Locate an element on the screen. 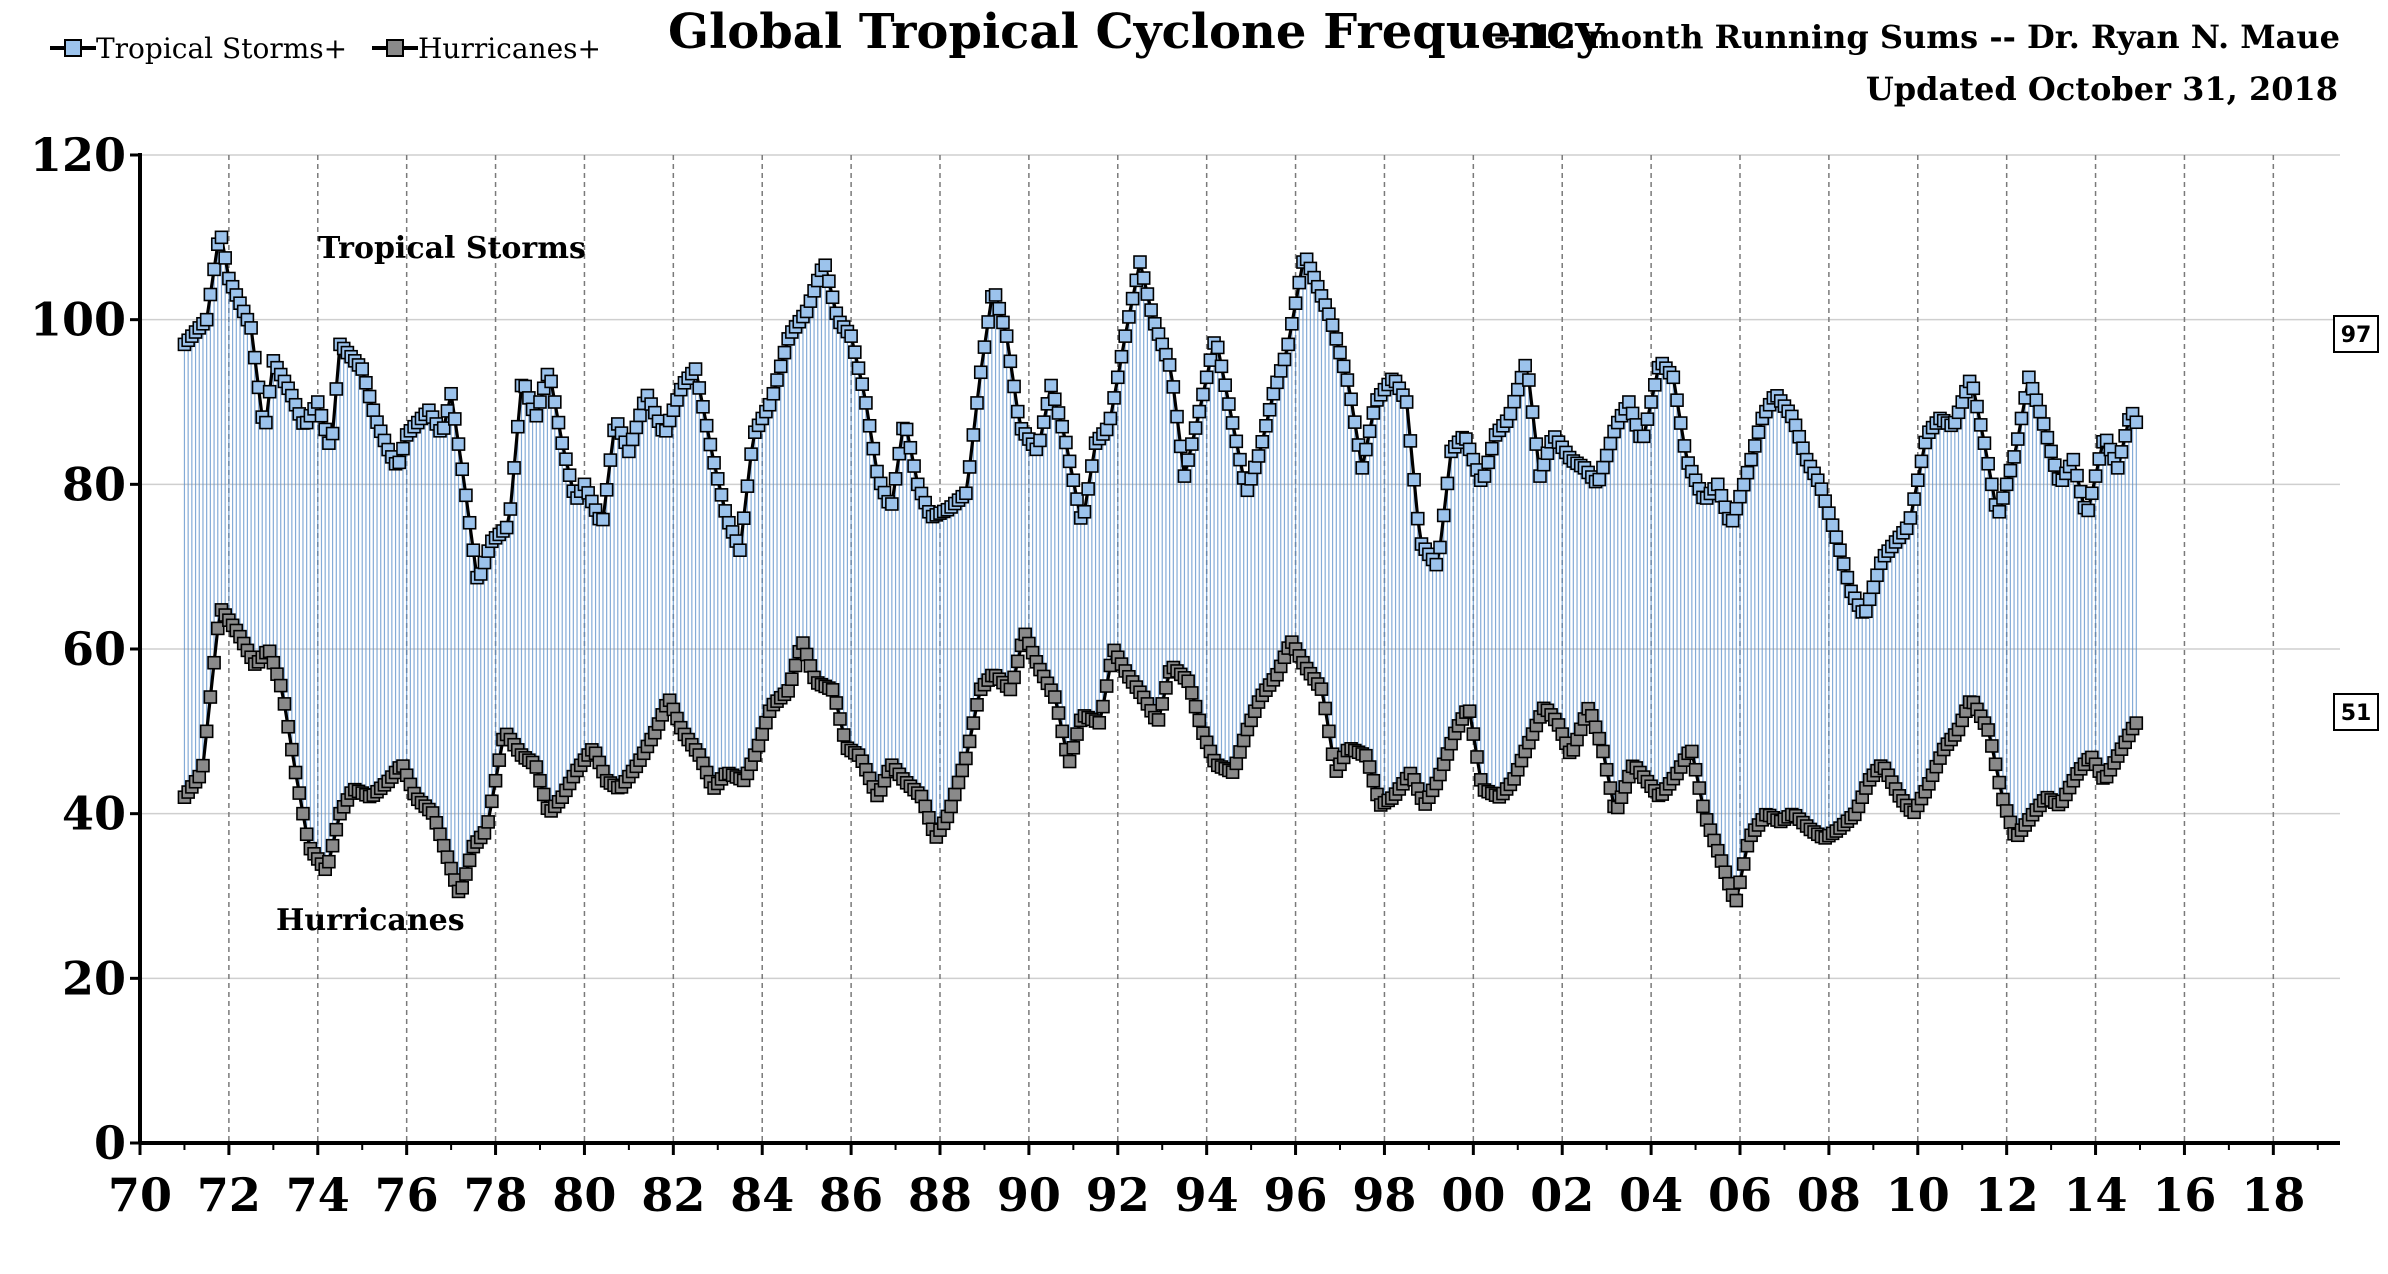  end-label-storms: 97 is located at coordinates (2356, 334).